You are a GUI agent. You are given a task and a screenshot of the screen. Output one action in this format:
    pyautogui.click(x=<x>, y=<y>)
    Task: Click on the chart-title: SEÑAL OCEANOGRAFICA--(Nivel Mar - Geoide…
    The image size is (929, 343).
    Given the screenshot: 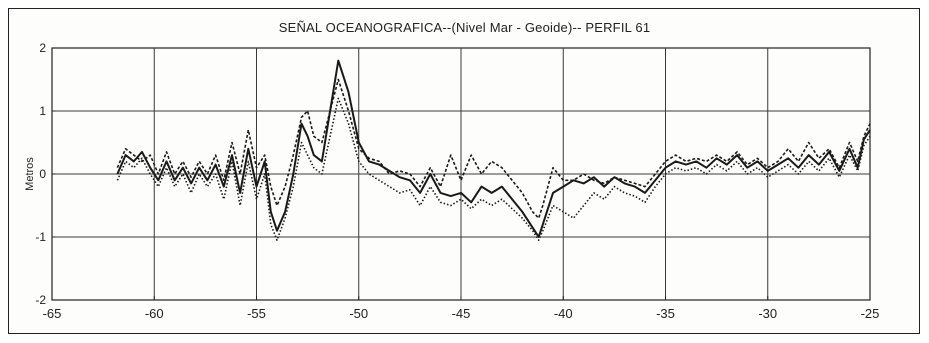 What is the action you would take?
    pyautogui.click(x=464, y=27)
    